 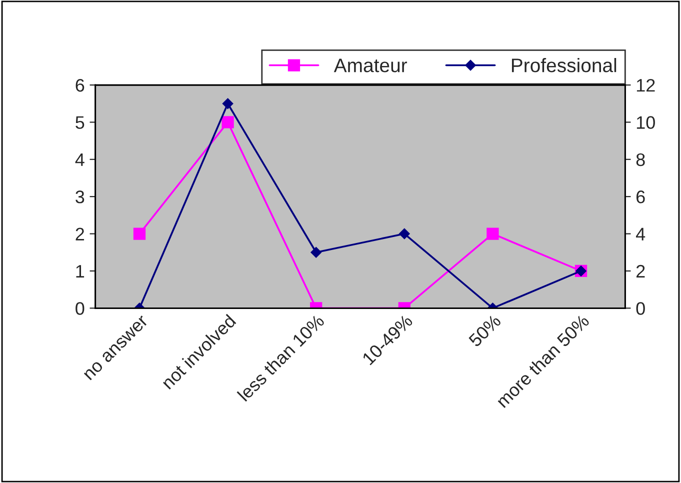 What do you see at coordinates (80, 271) in the screenshot?
I see `y-tick-label: 1` at bounding box center [80, 271].